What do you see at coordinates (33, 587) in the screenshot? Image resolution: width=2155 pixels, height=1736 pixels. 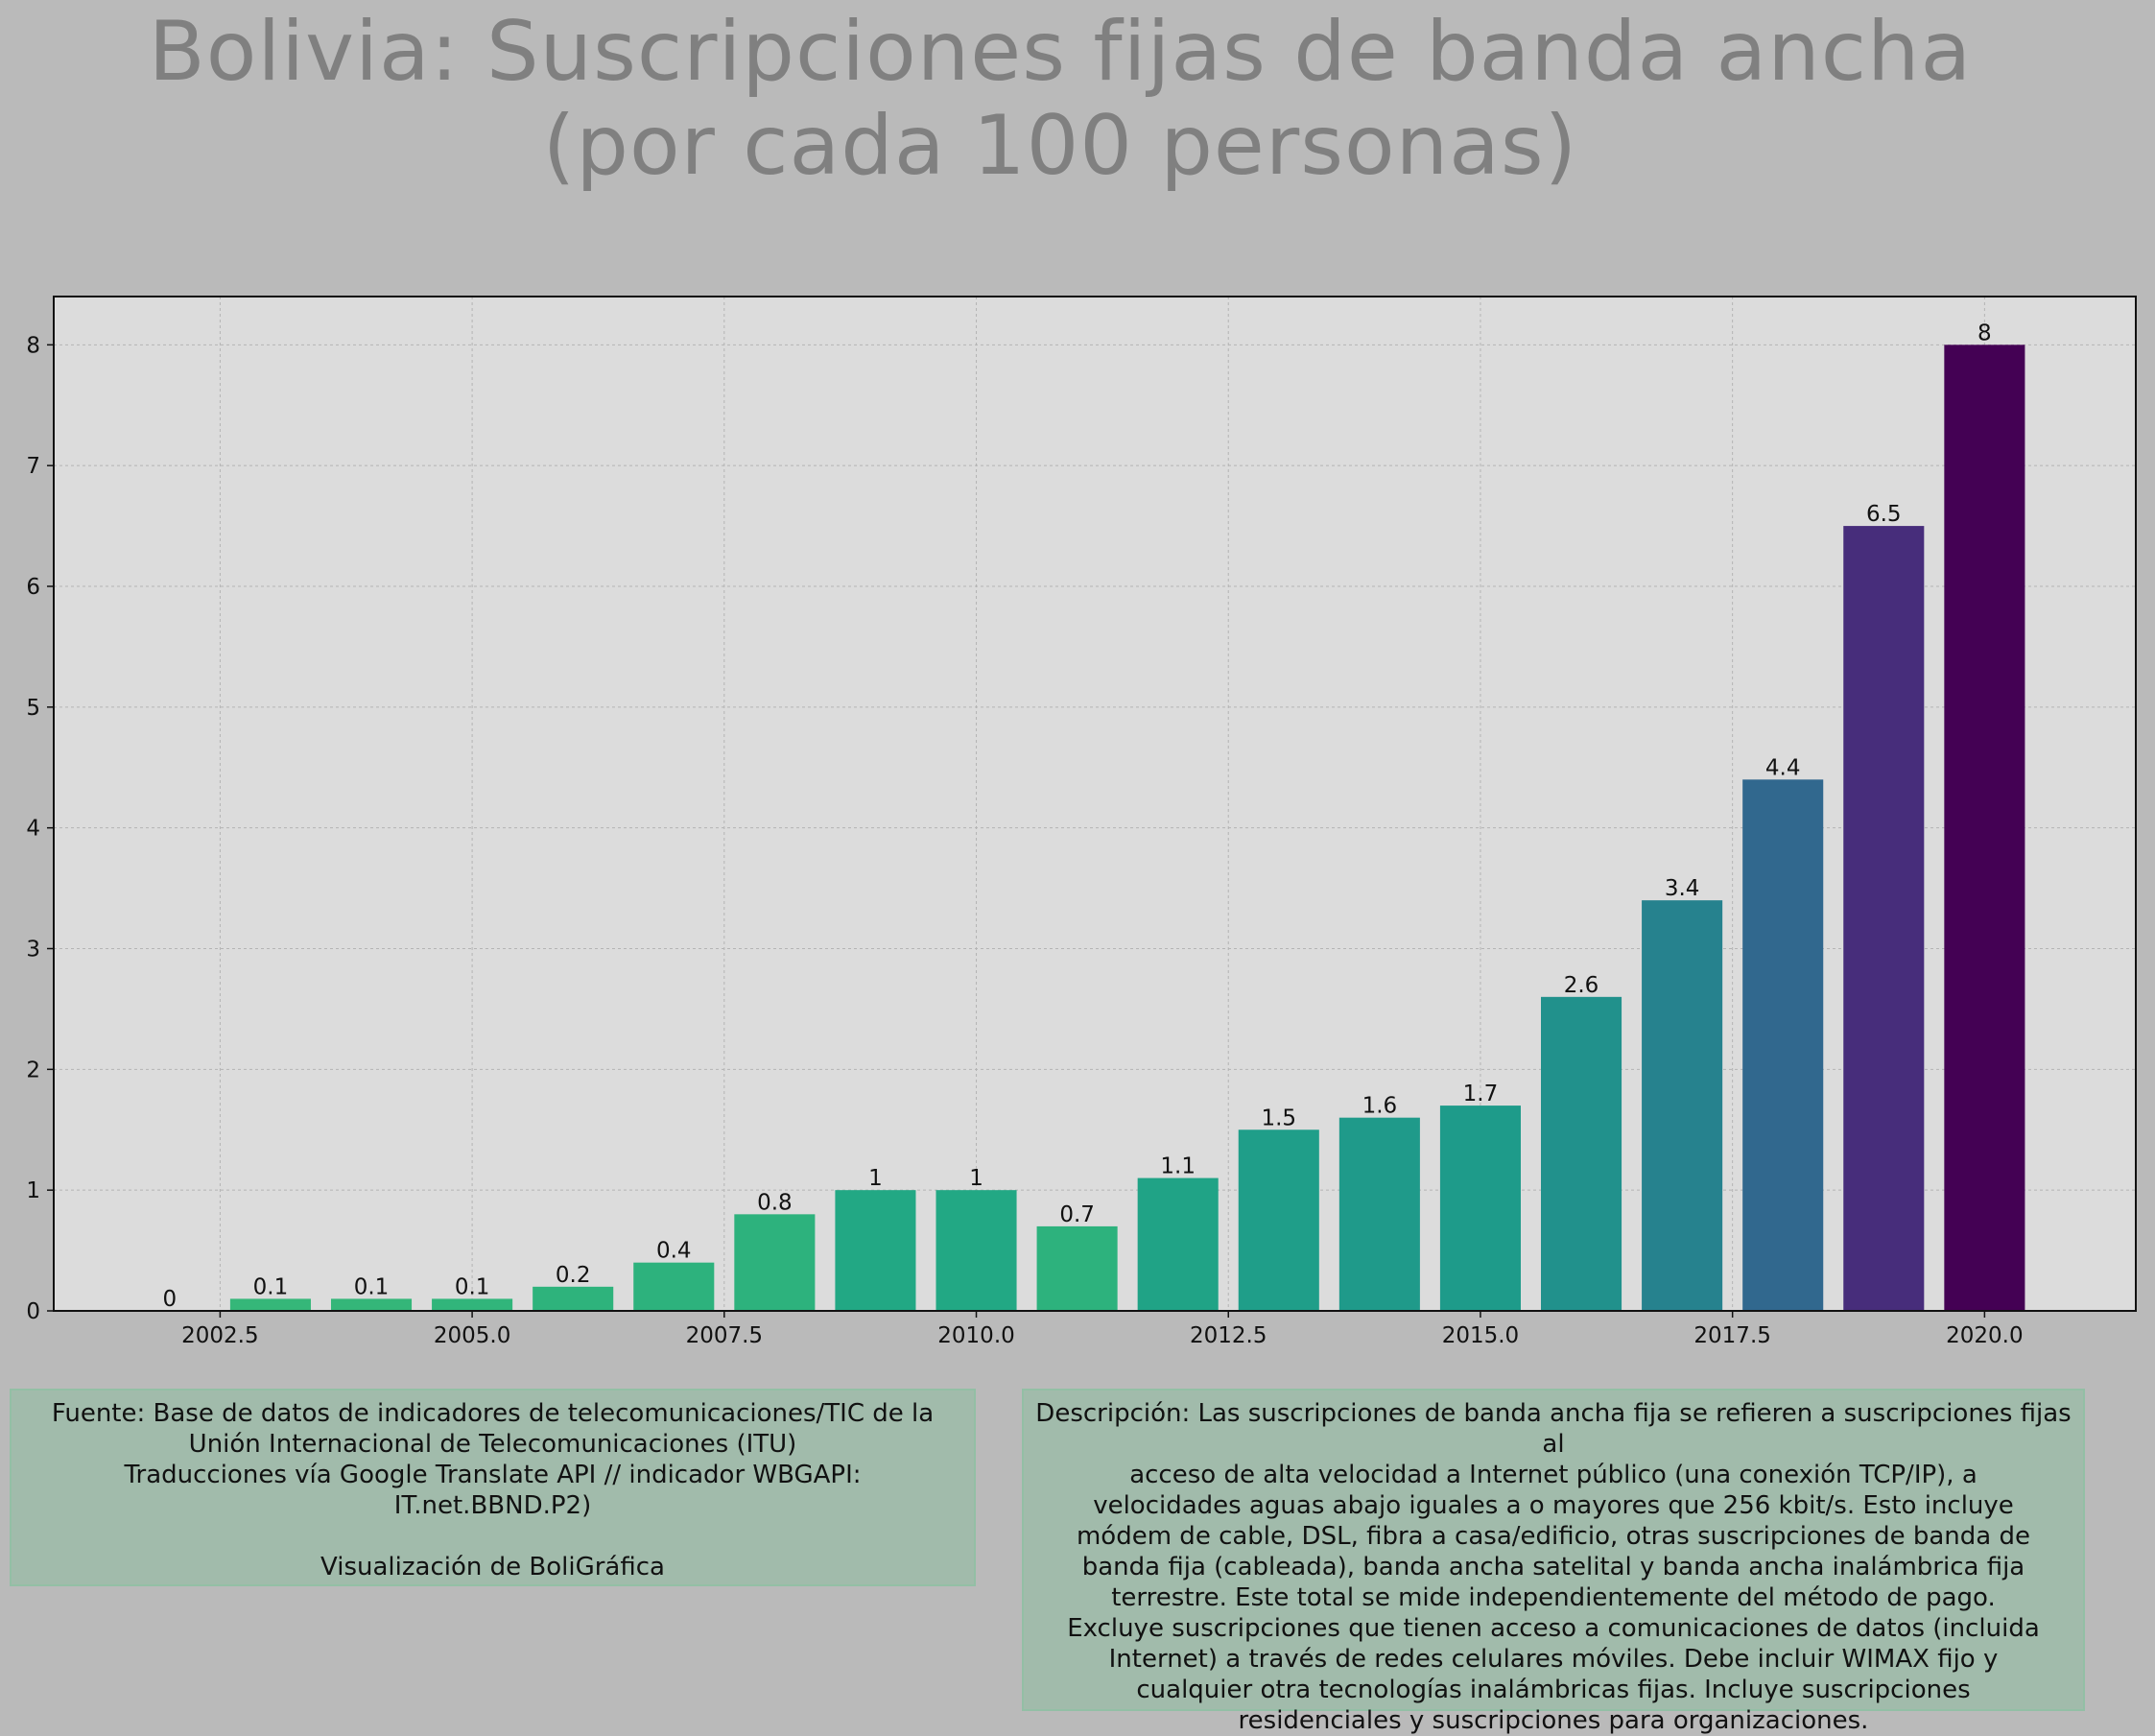 I see `y-tick-label: 6` at bounding box center [33, 587].